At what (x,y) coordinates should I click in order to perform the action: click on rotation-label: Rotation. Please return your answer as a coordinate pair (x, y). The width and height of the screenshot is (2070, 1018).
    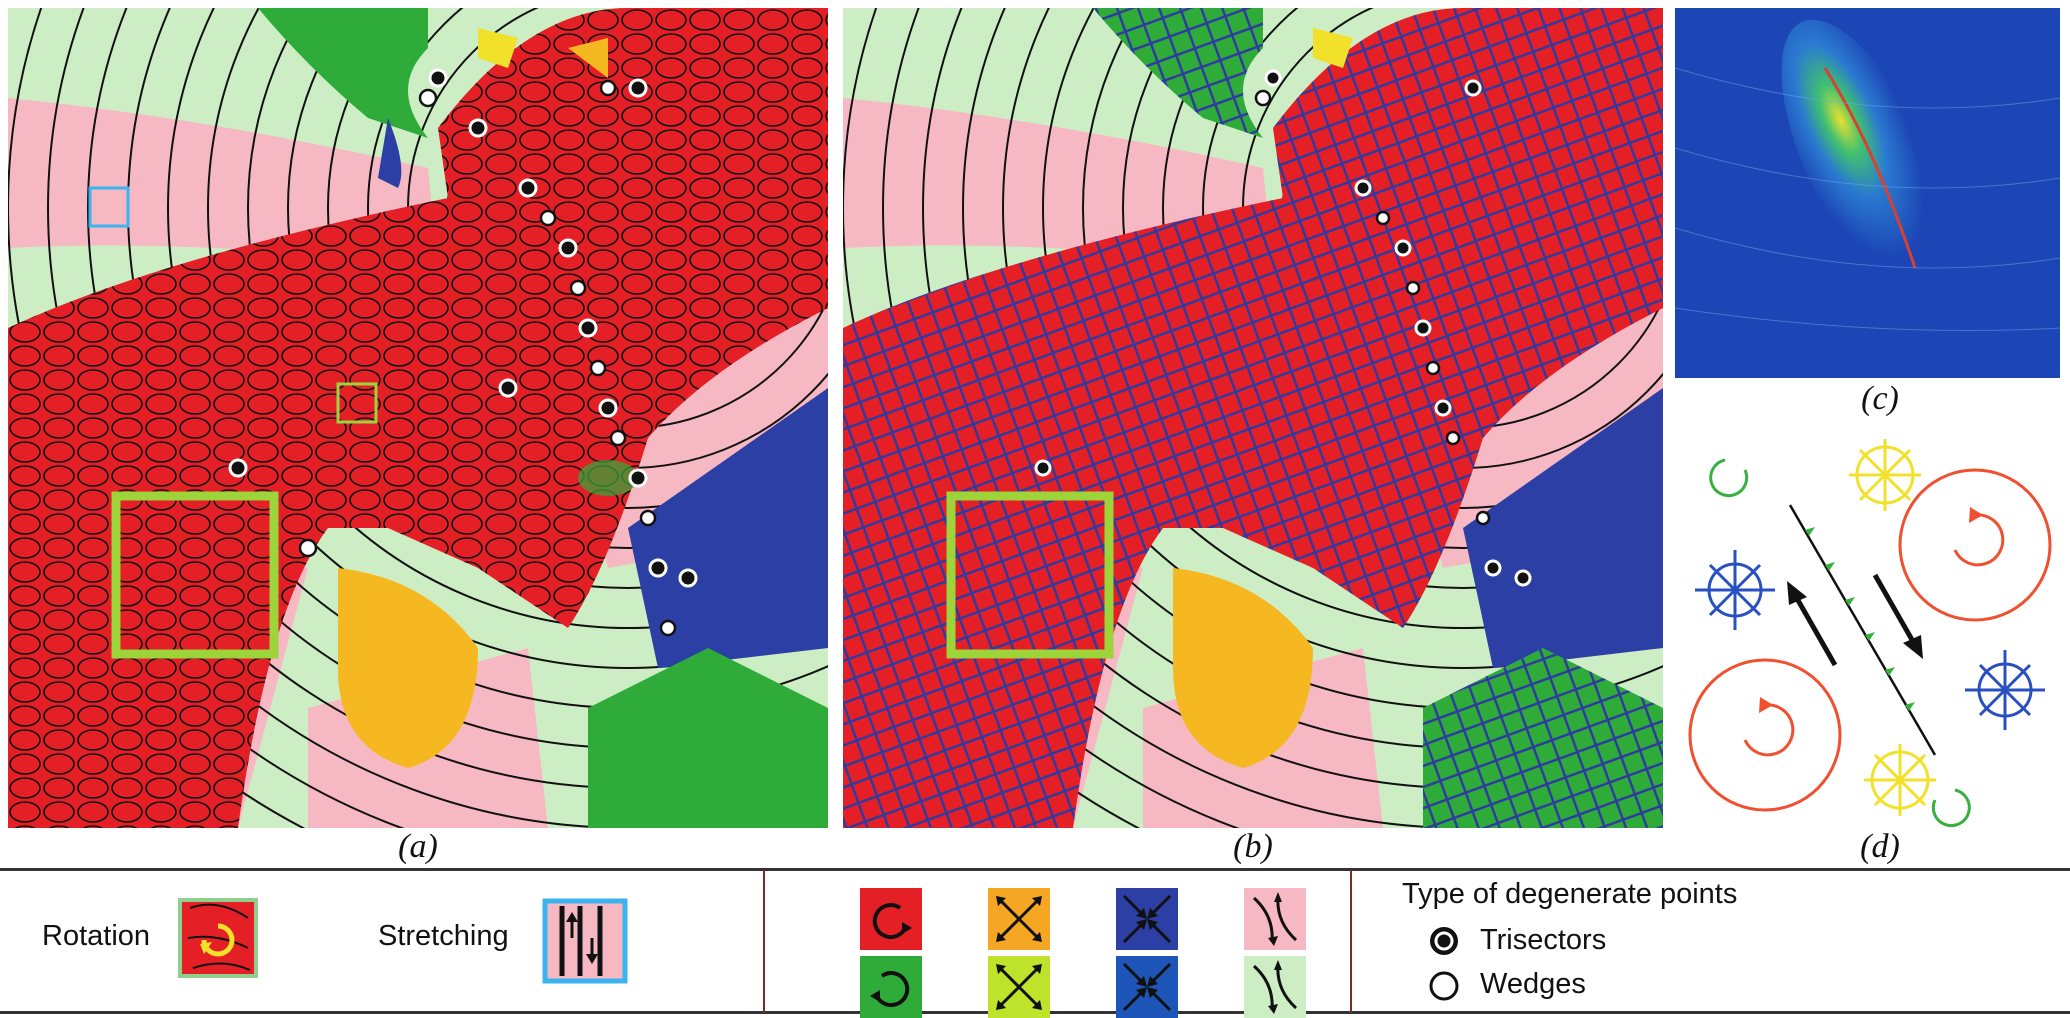
    Looking at the image, I should click on (96, 936).